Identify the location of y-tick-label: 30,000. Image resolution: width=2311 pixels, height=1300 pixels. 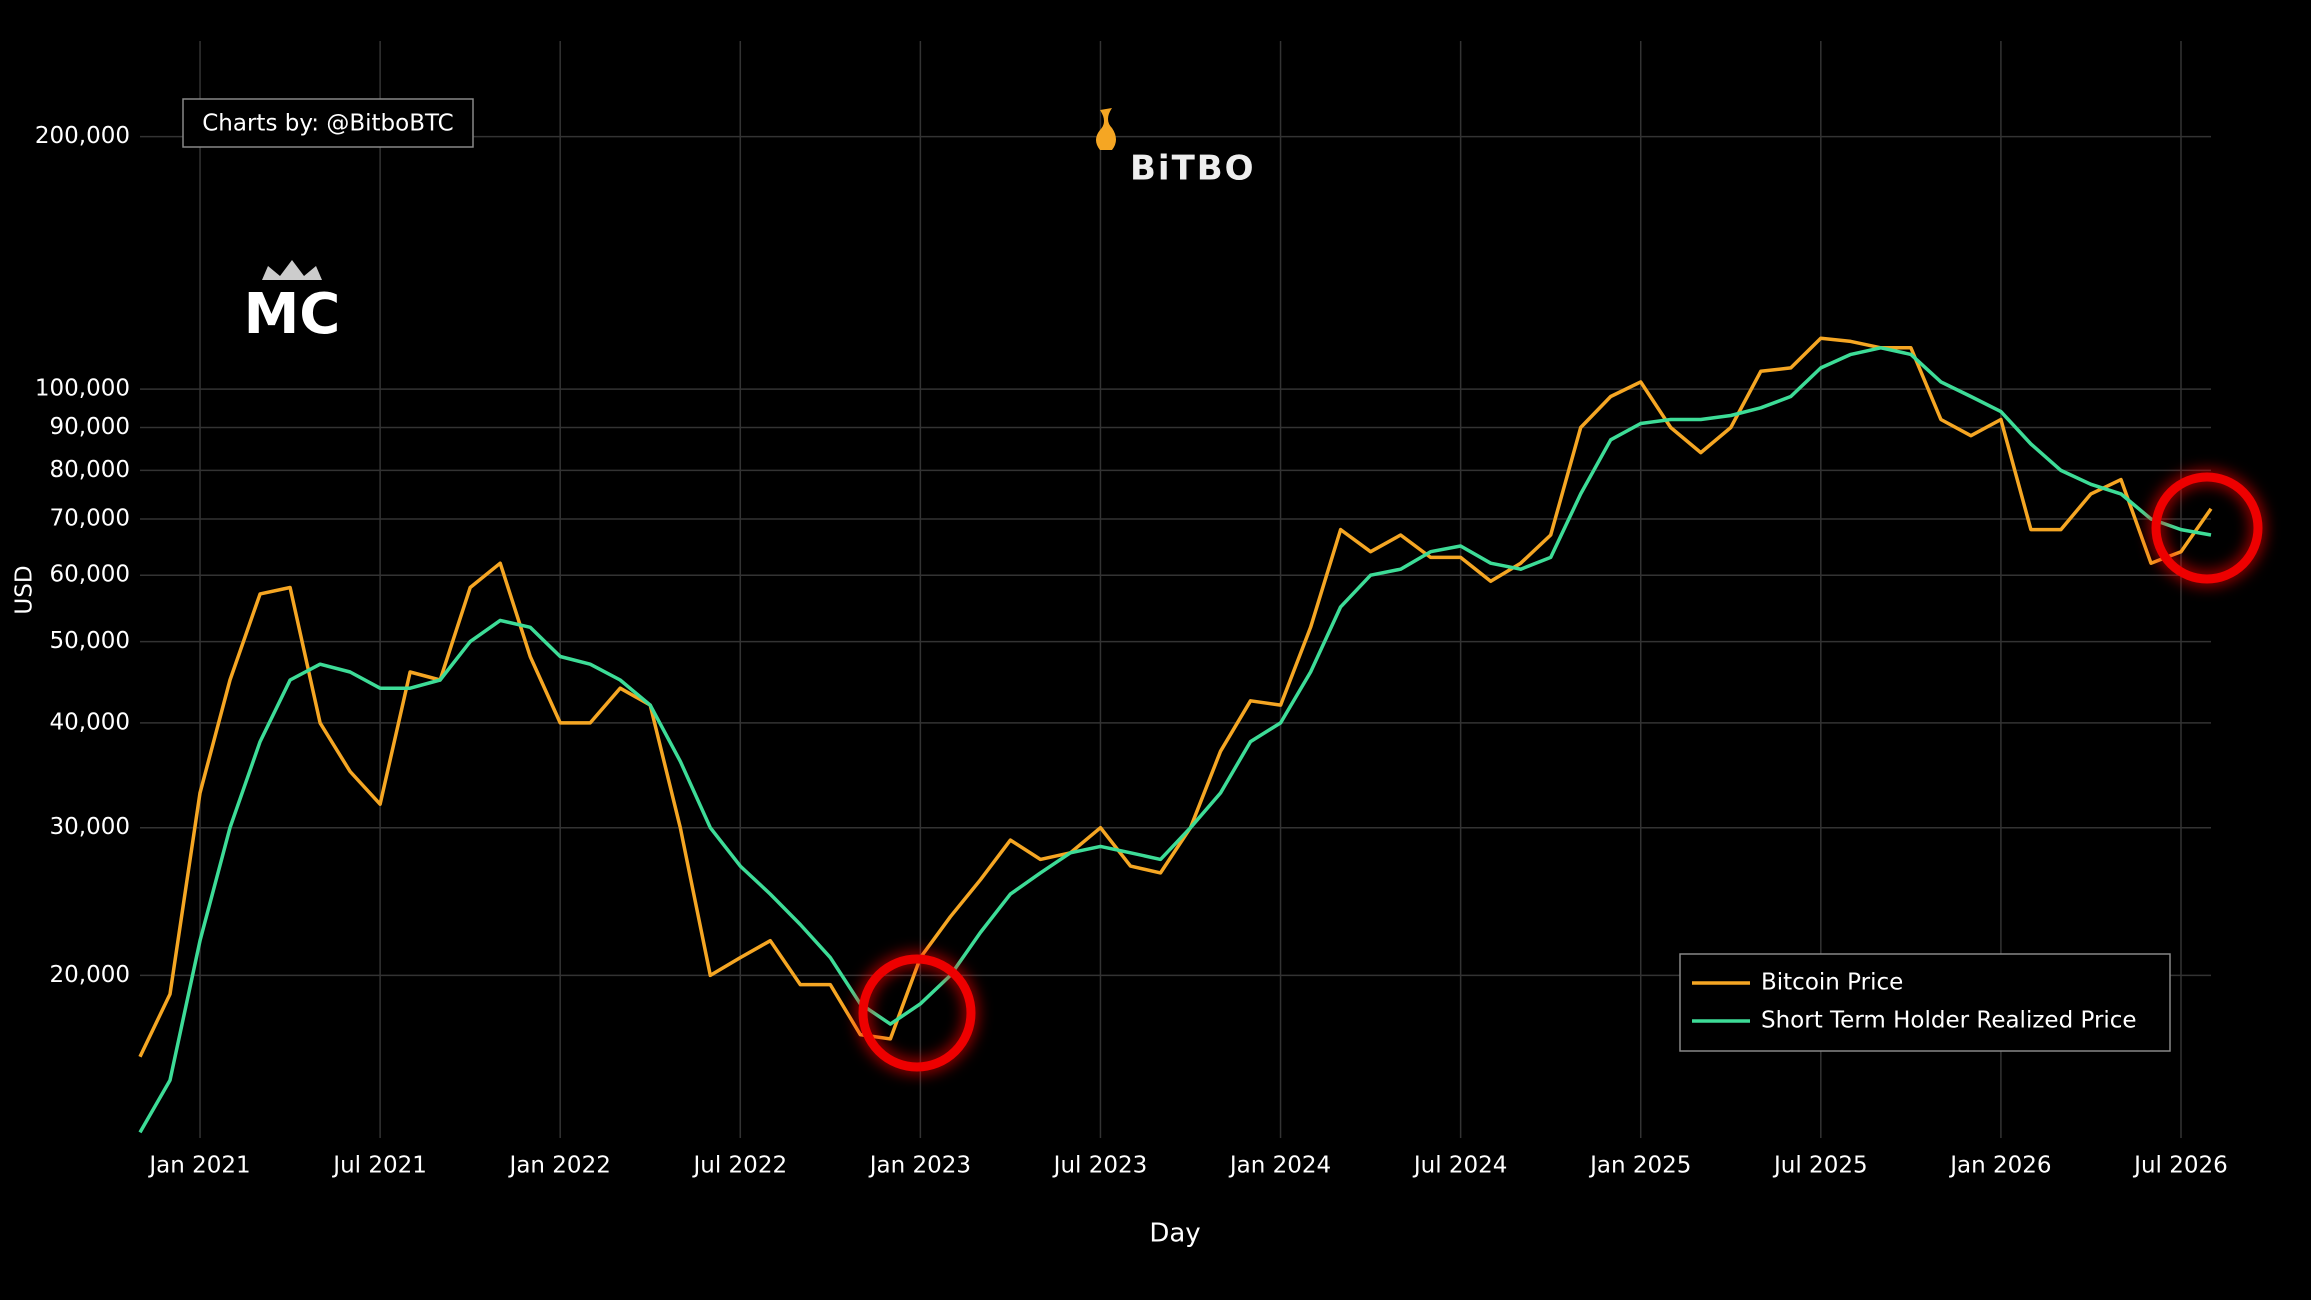
(90, 827).